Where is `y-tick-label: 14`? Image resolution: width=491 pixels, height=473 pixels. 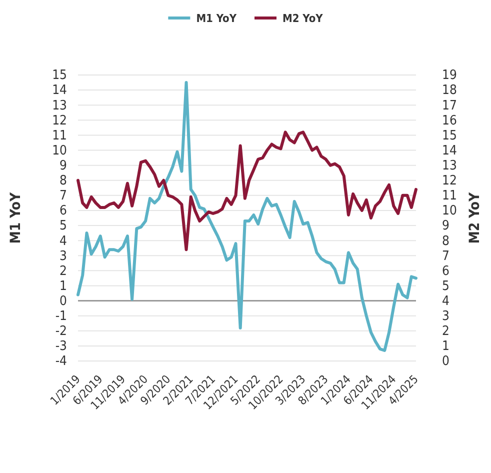
y-tick-label: 14 is located at coordinates (59, 90).